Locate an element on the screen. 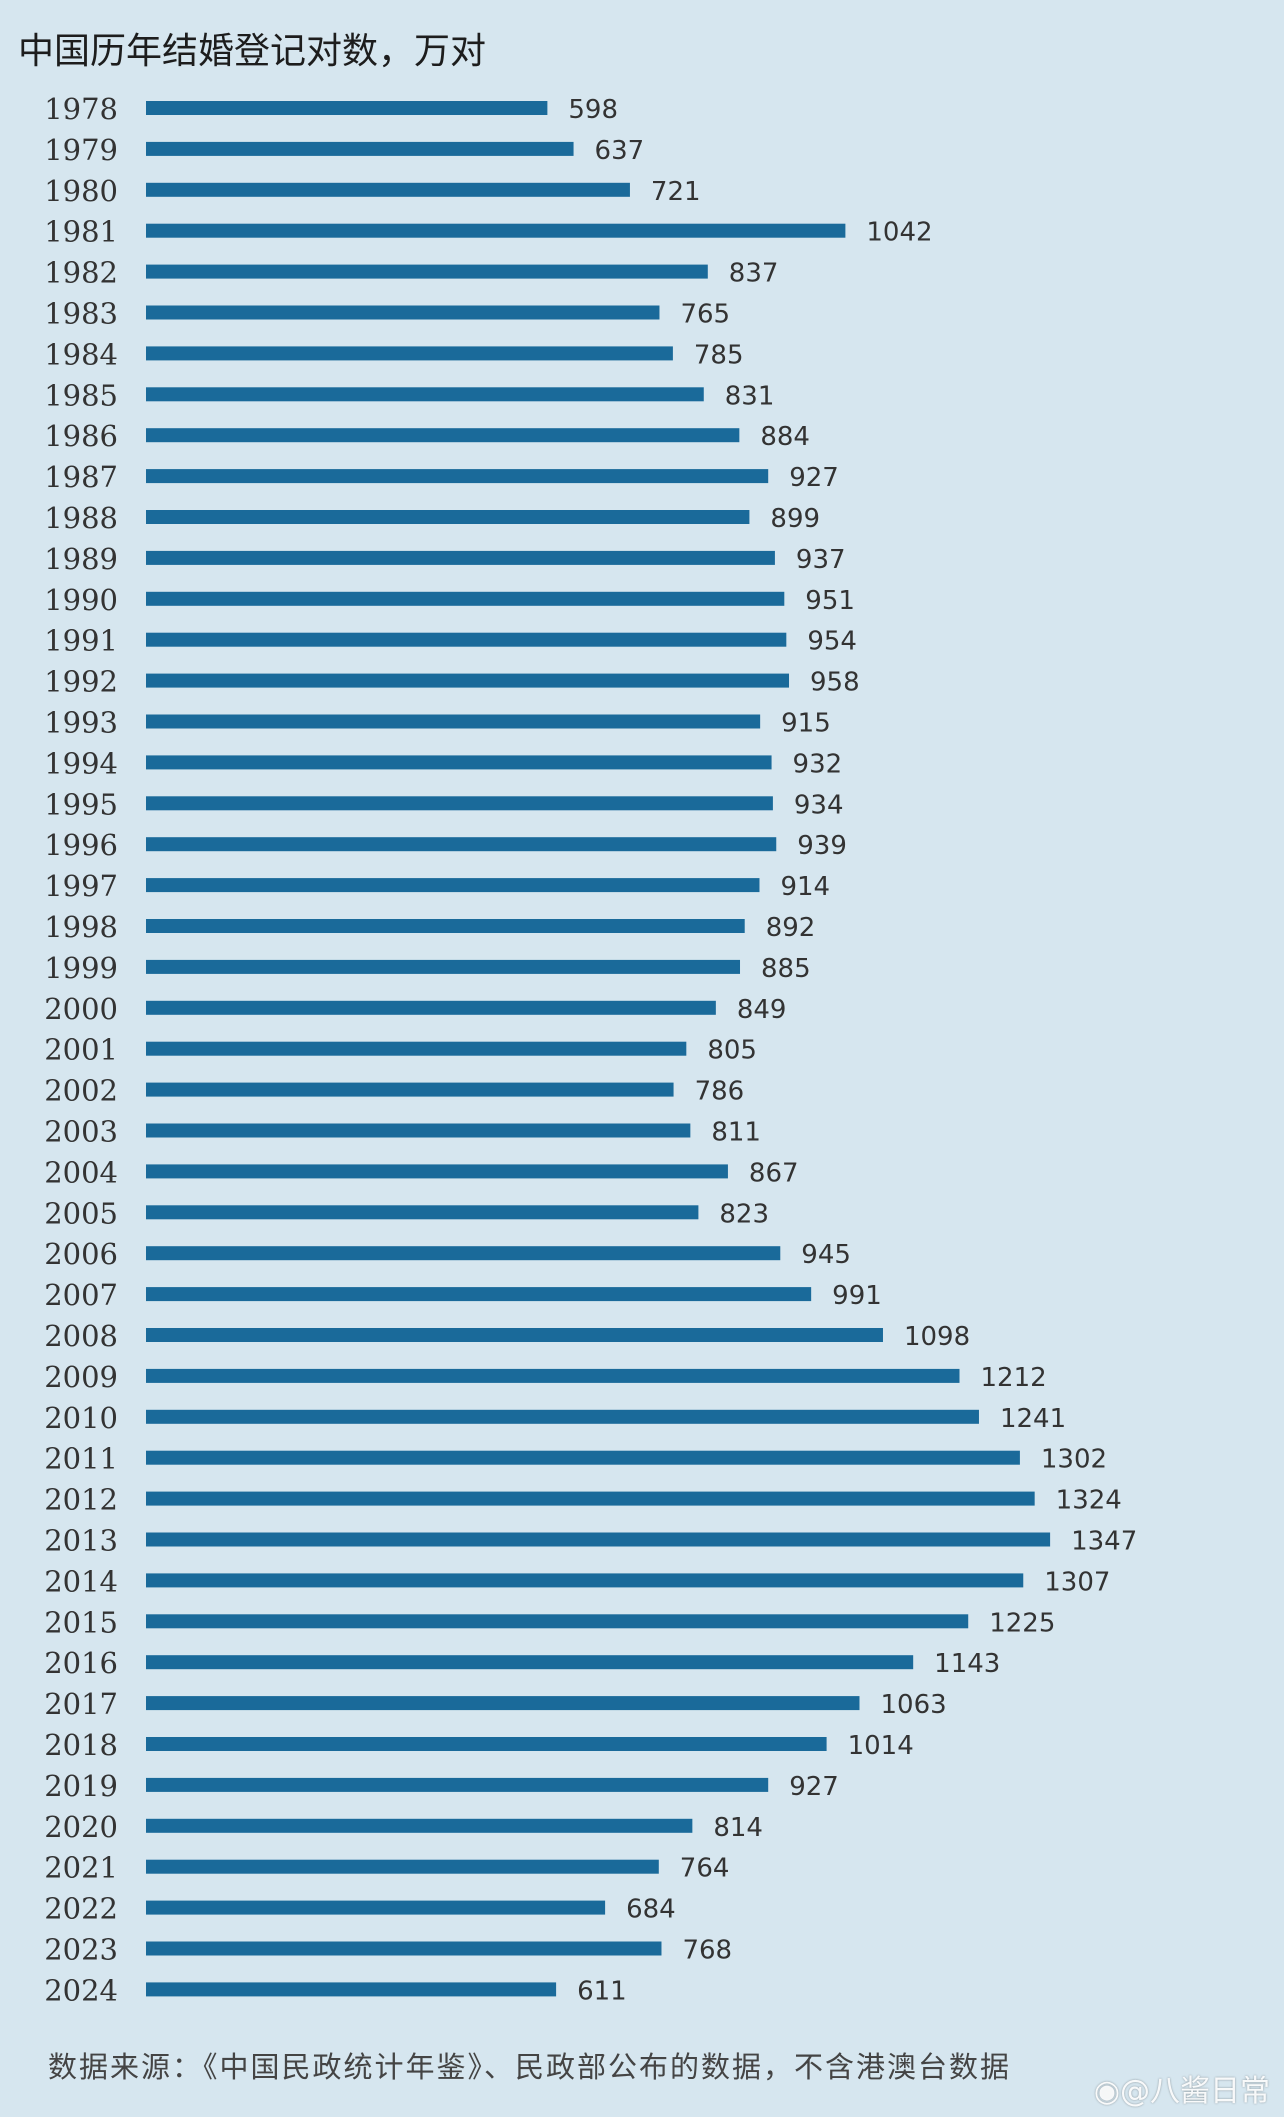  year-label: 2023 is located at coordinates (81, 1950).